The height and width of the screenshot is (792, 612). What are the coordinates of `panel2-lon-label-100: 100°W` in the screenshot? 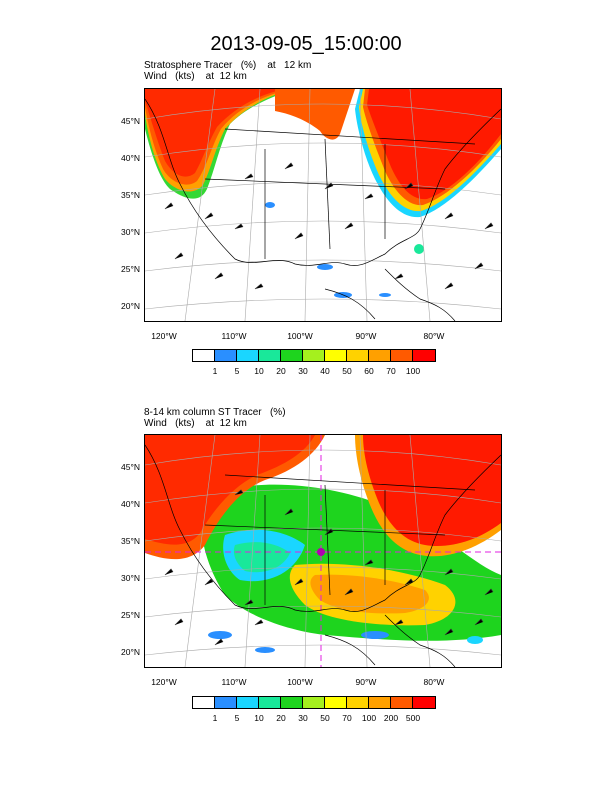 It's located at (300, 682).